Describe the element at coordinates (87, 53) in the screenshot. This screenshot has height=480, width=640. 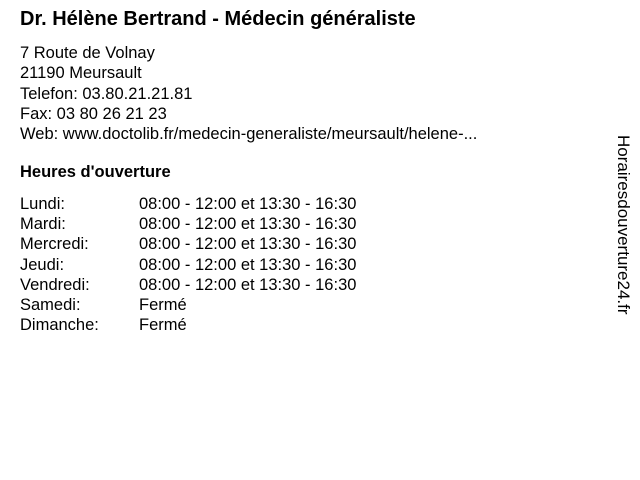
I see `street: 7 Route de Volnay` at that location.